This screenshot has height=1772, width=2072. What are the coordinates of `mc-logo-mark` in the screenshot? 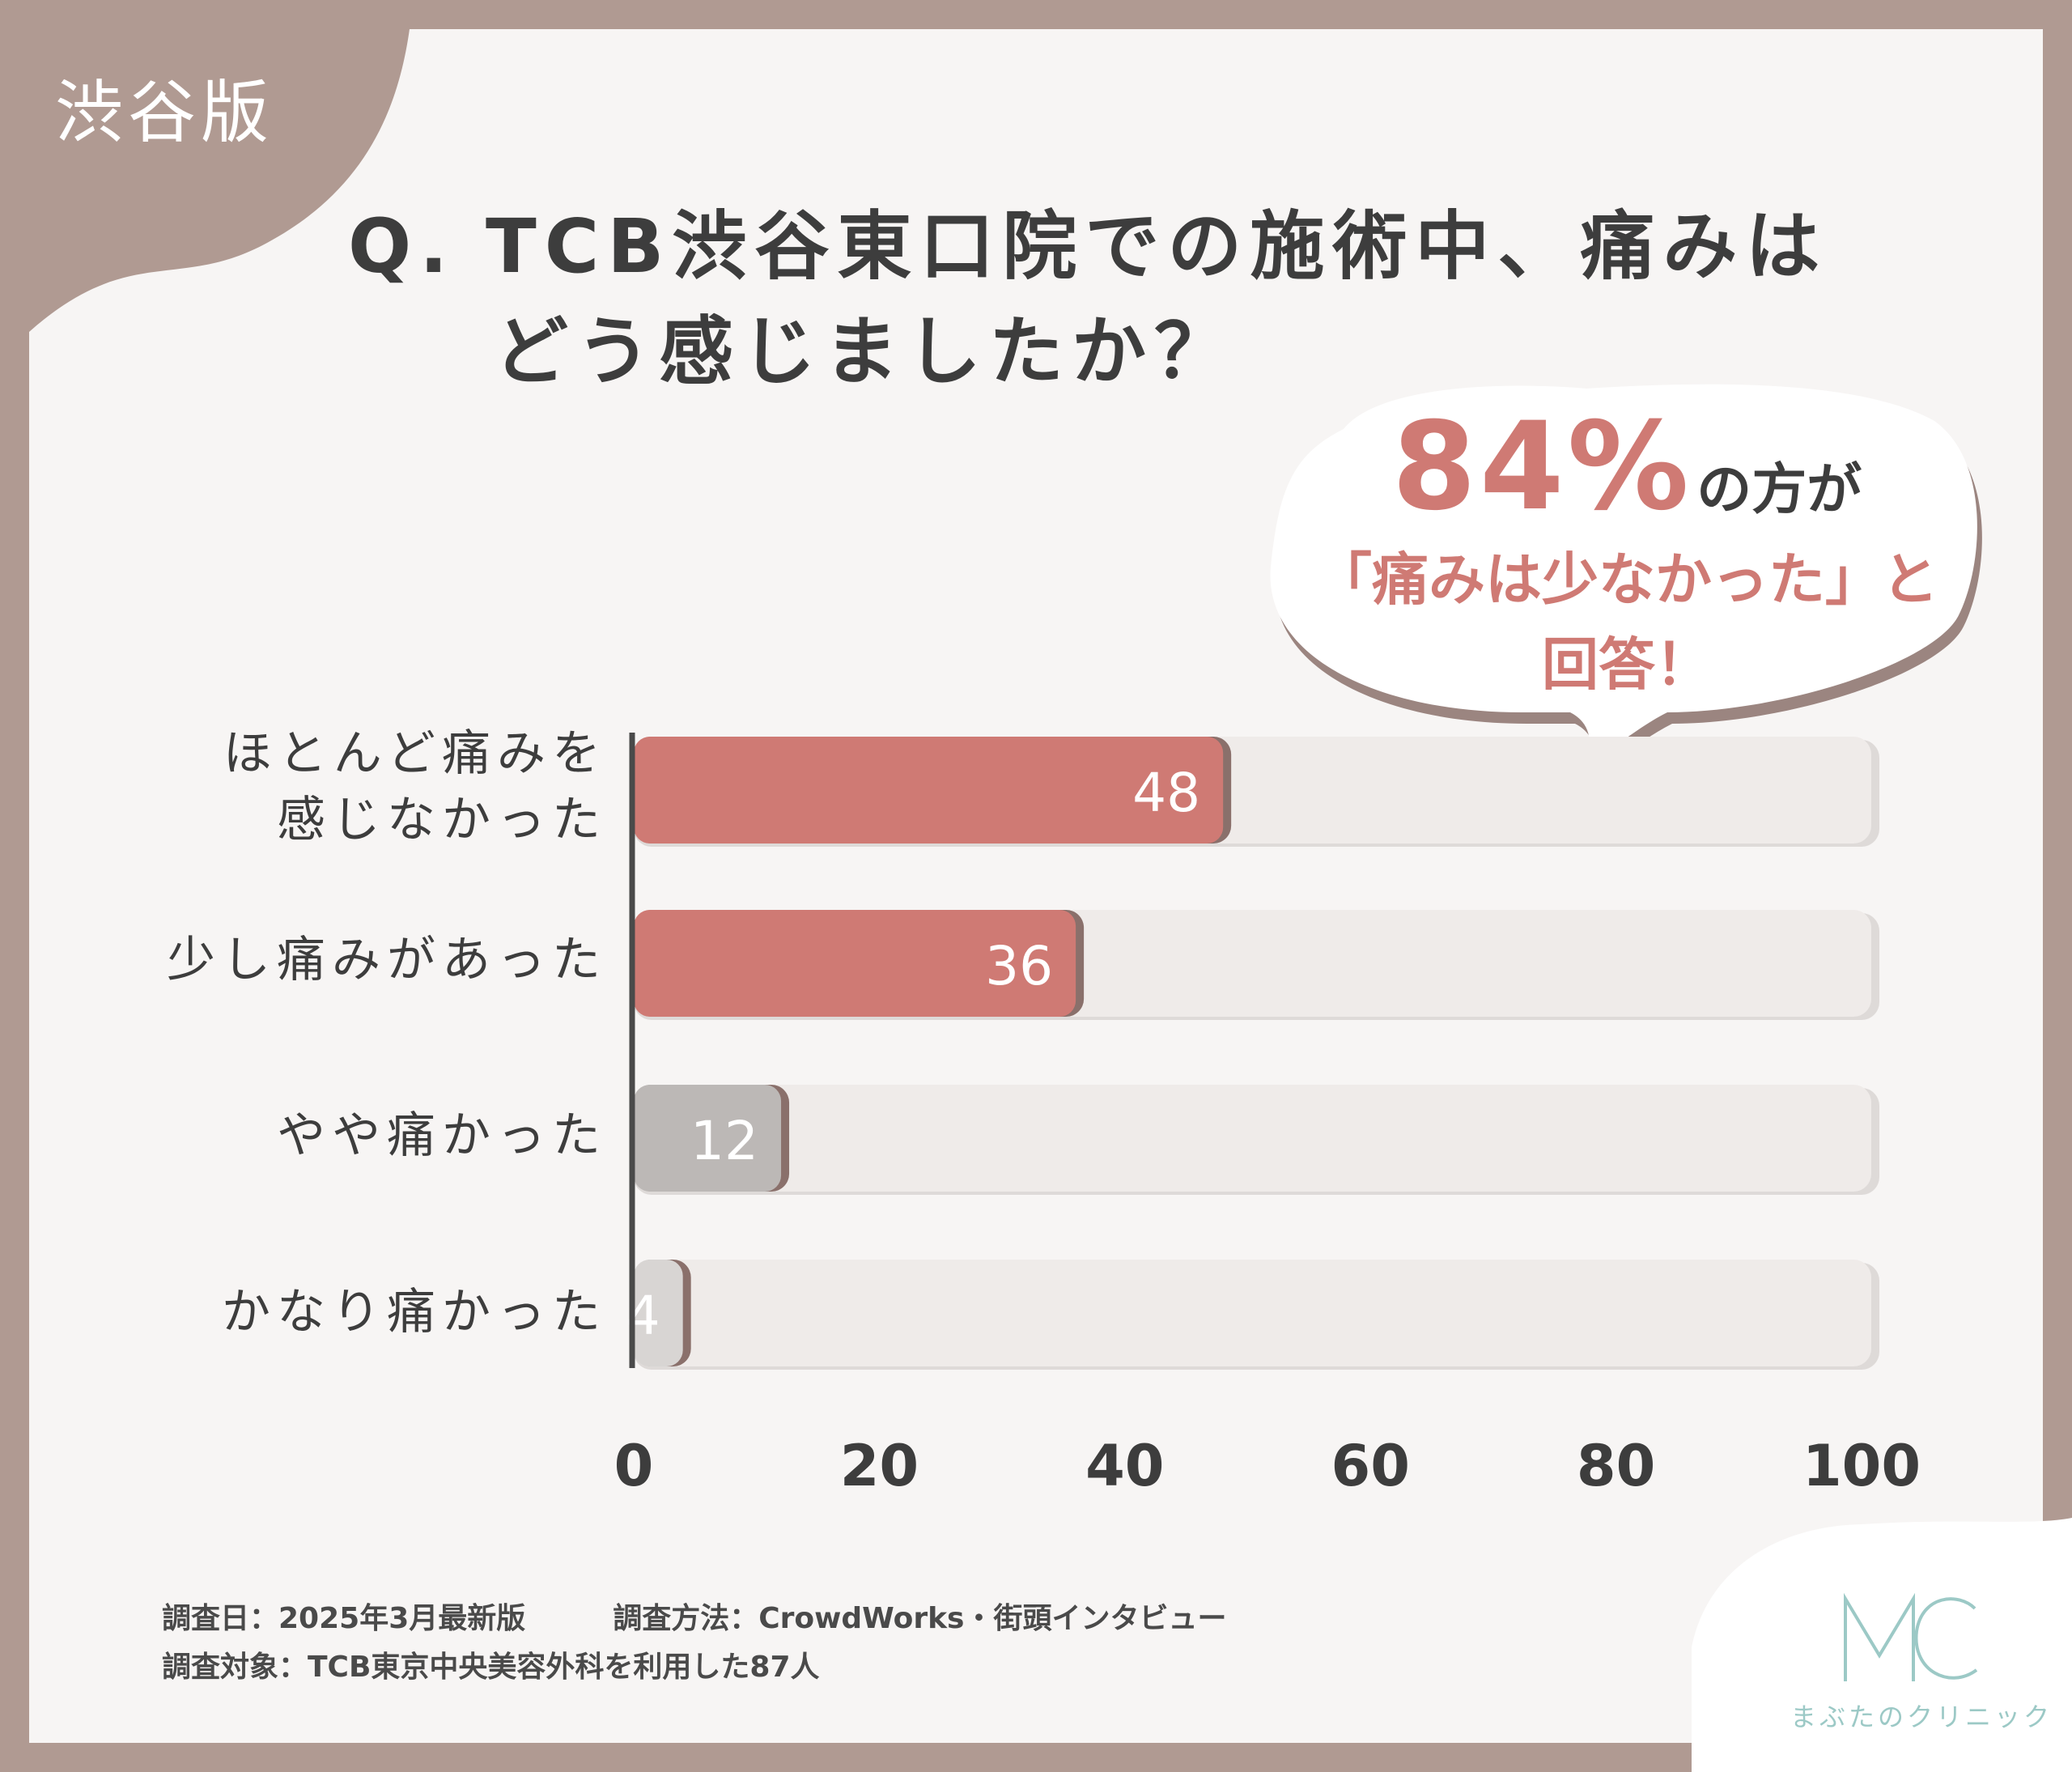 It's located at (1911, 1637).